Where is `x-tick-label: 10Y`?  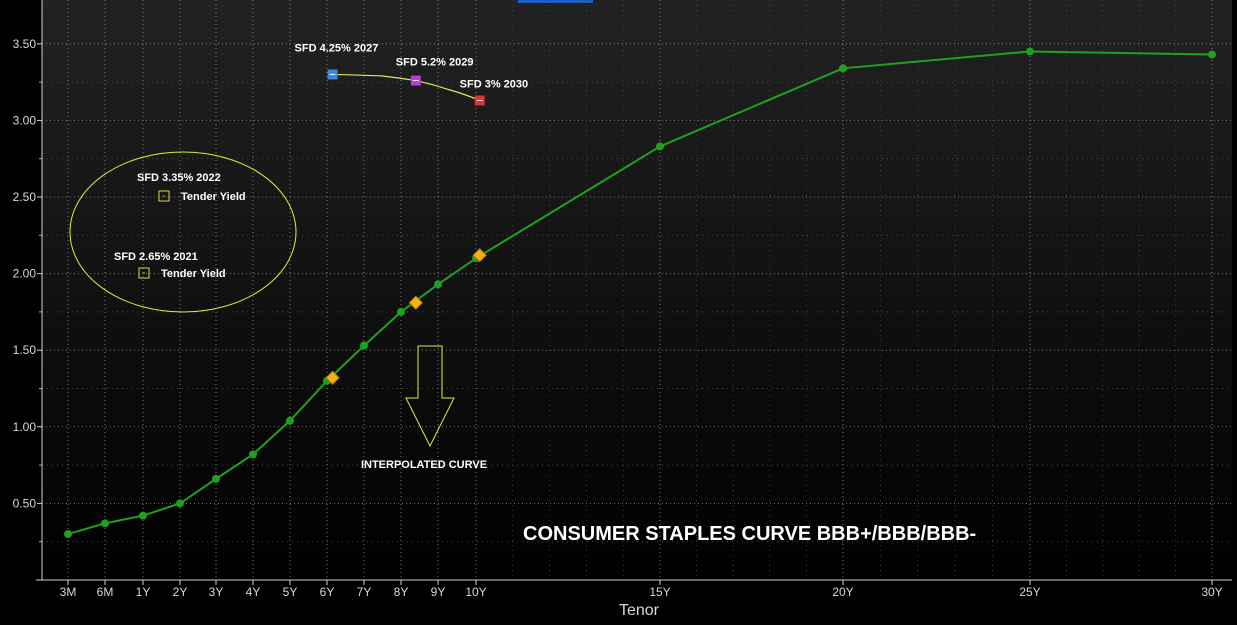
x-tick-label: 10Y is located at coordinates (475, 592).